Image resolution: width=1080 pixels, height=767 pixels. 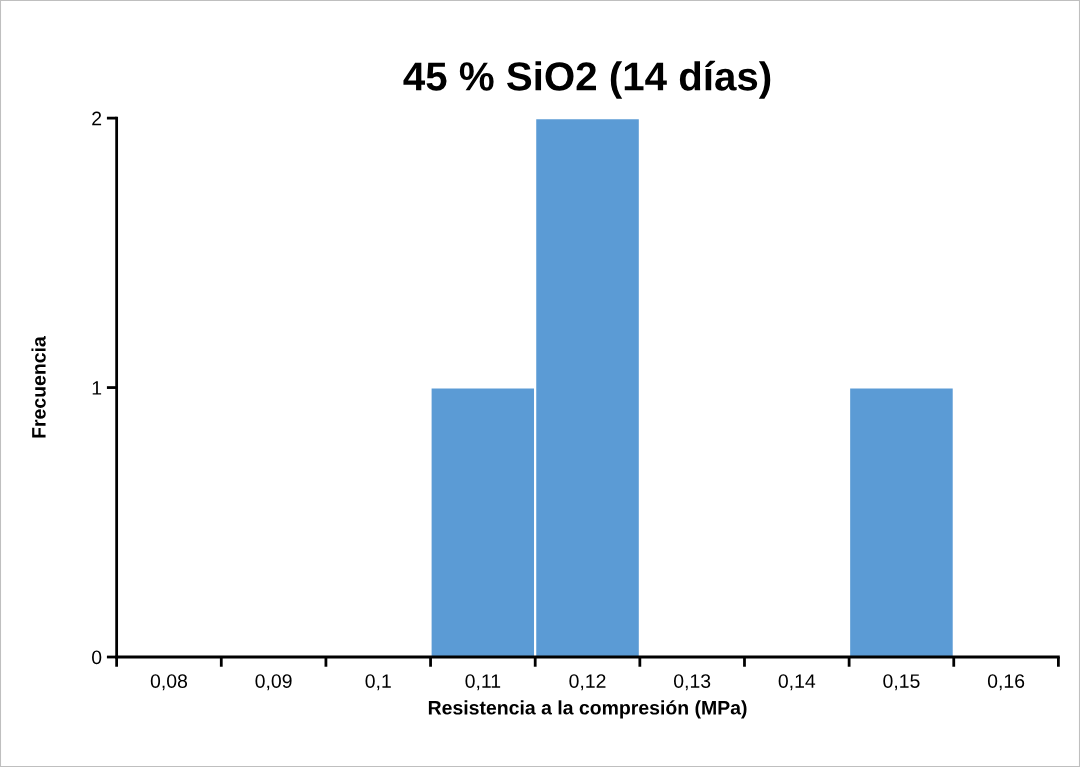 What do you see at coordinates (273, 682) in the screenshot?
I see `x-tick-label: 0,09` at bounding box center [273, 682].